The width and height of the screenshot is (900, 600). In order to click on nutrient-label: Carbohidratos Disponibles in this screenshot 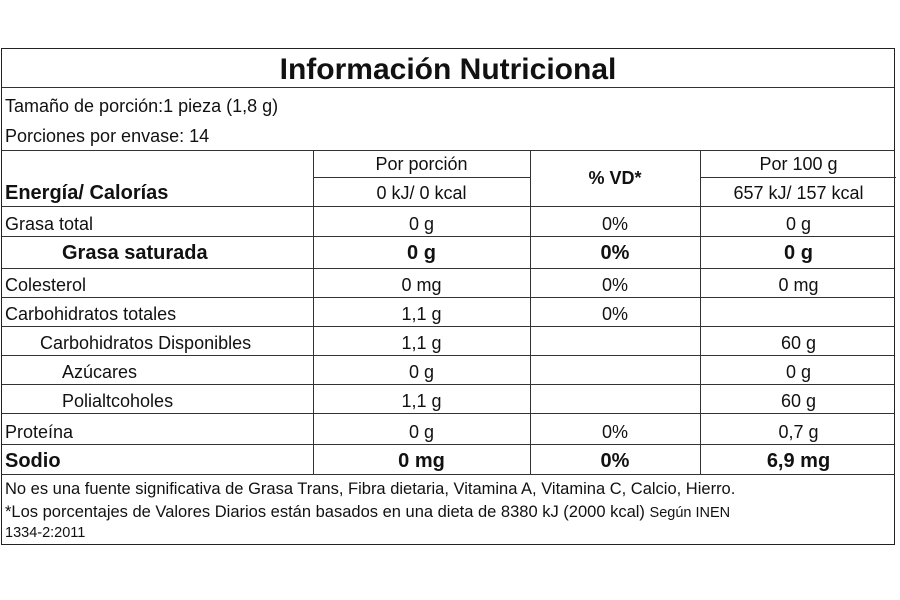, I will do `click(146, 343)`.